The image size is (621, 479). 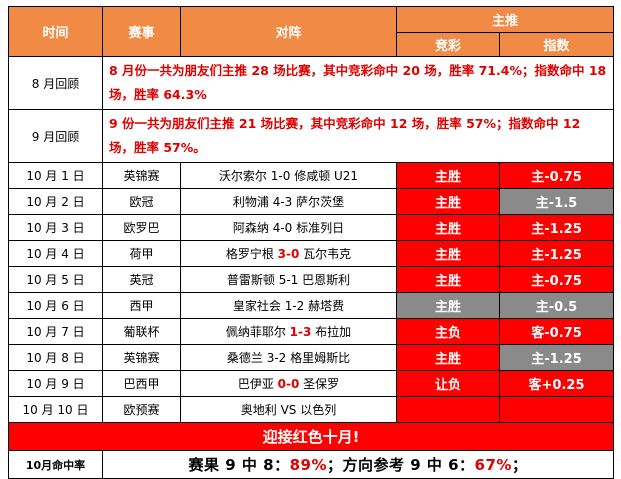 I want to click on home-team: 巴伊亚, so click(x=255, y=384).